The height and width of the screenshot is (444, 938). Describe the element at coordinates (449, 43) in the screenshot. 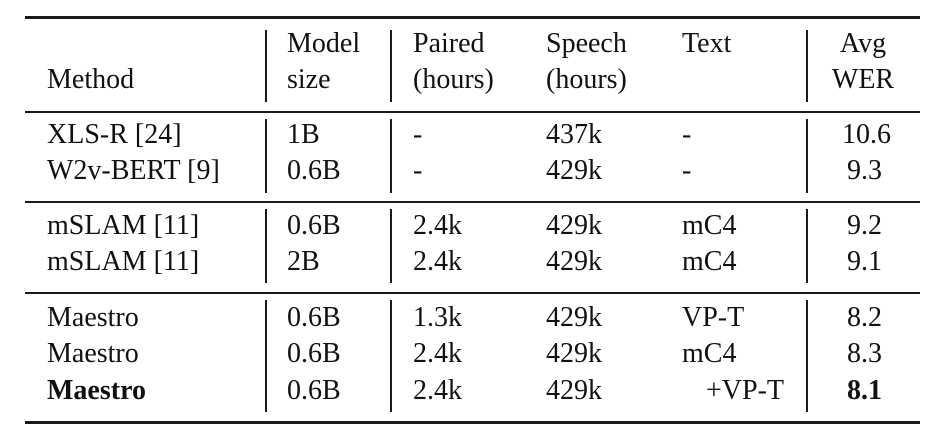

I see `header-paired-line1: Paired` at that location.